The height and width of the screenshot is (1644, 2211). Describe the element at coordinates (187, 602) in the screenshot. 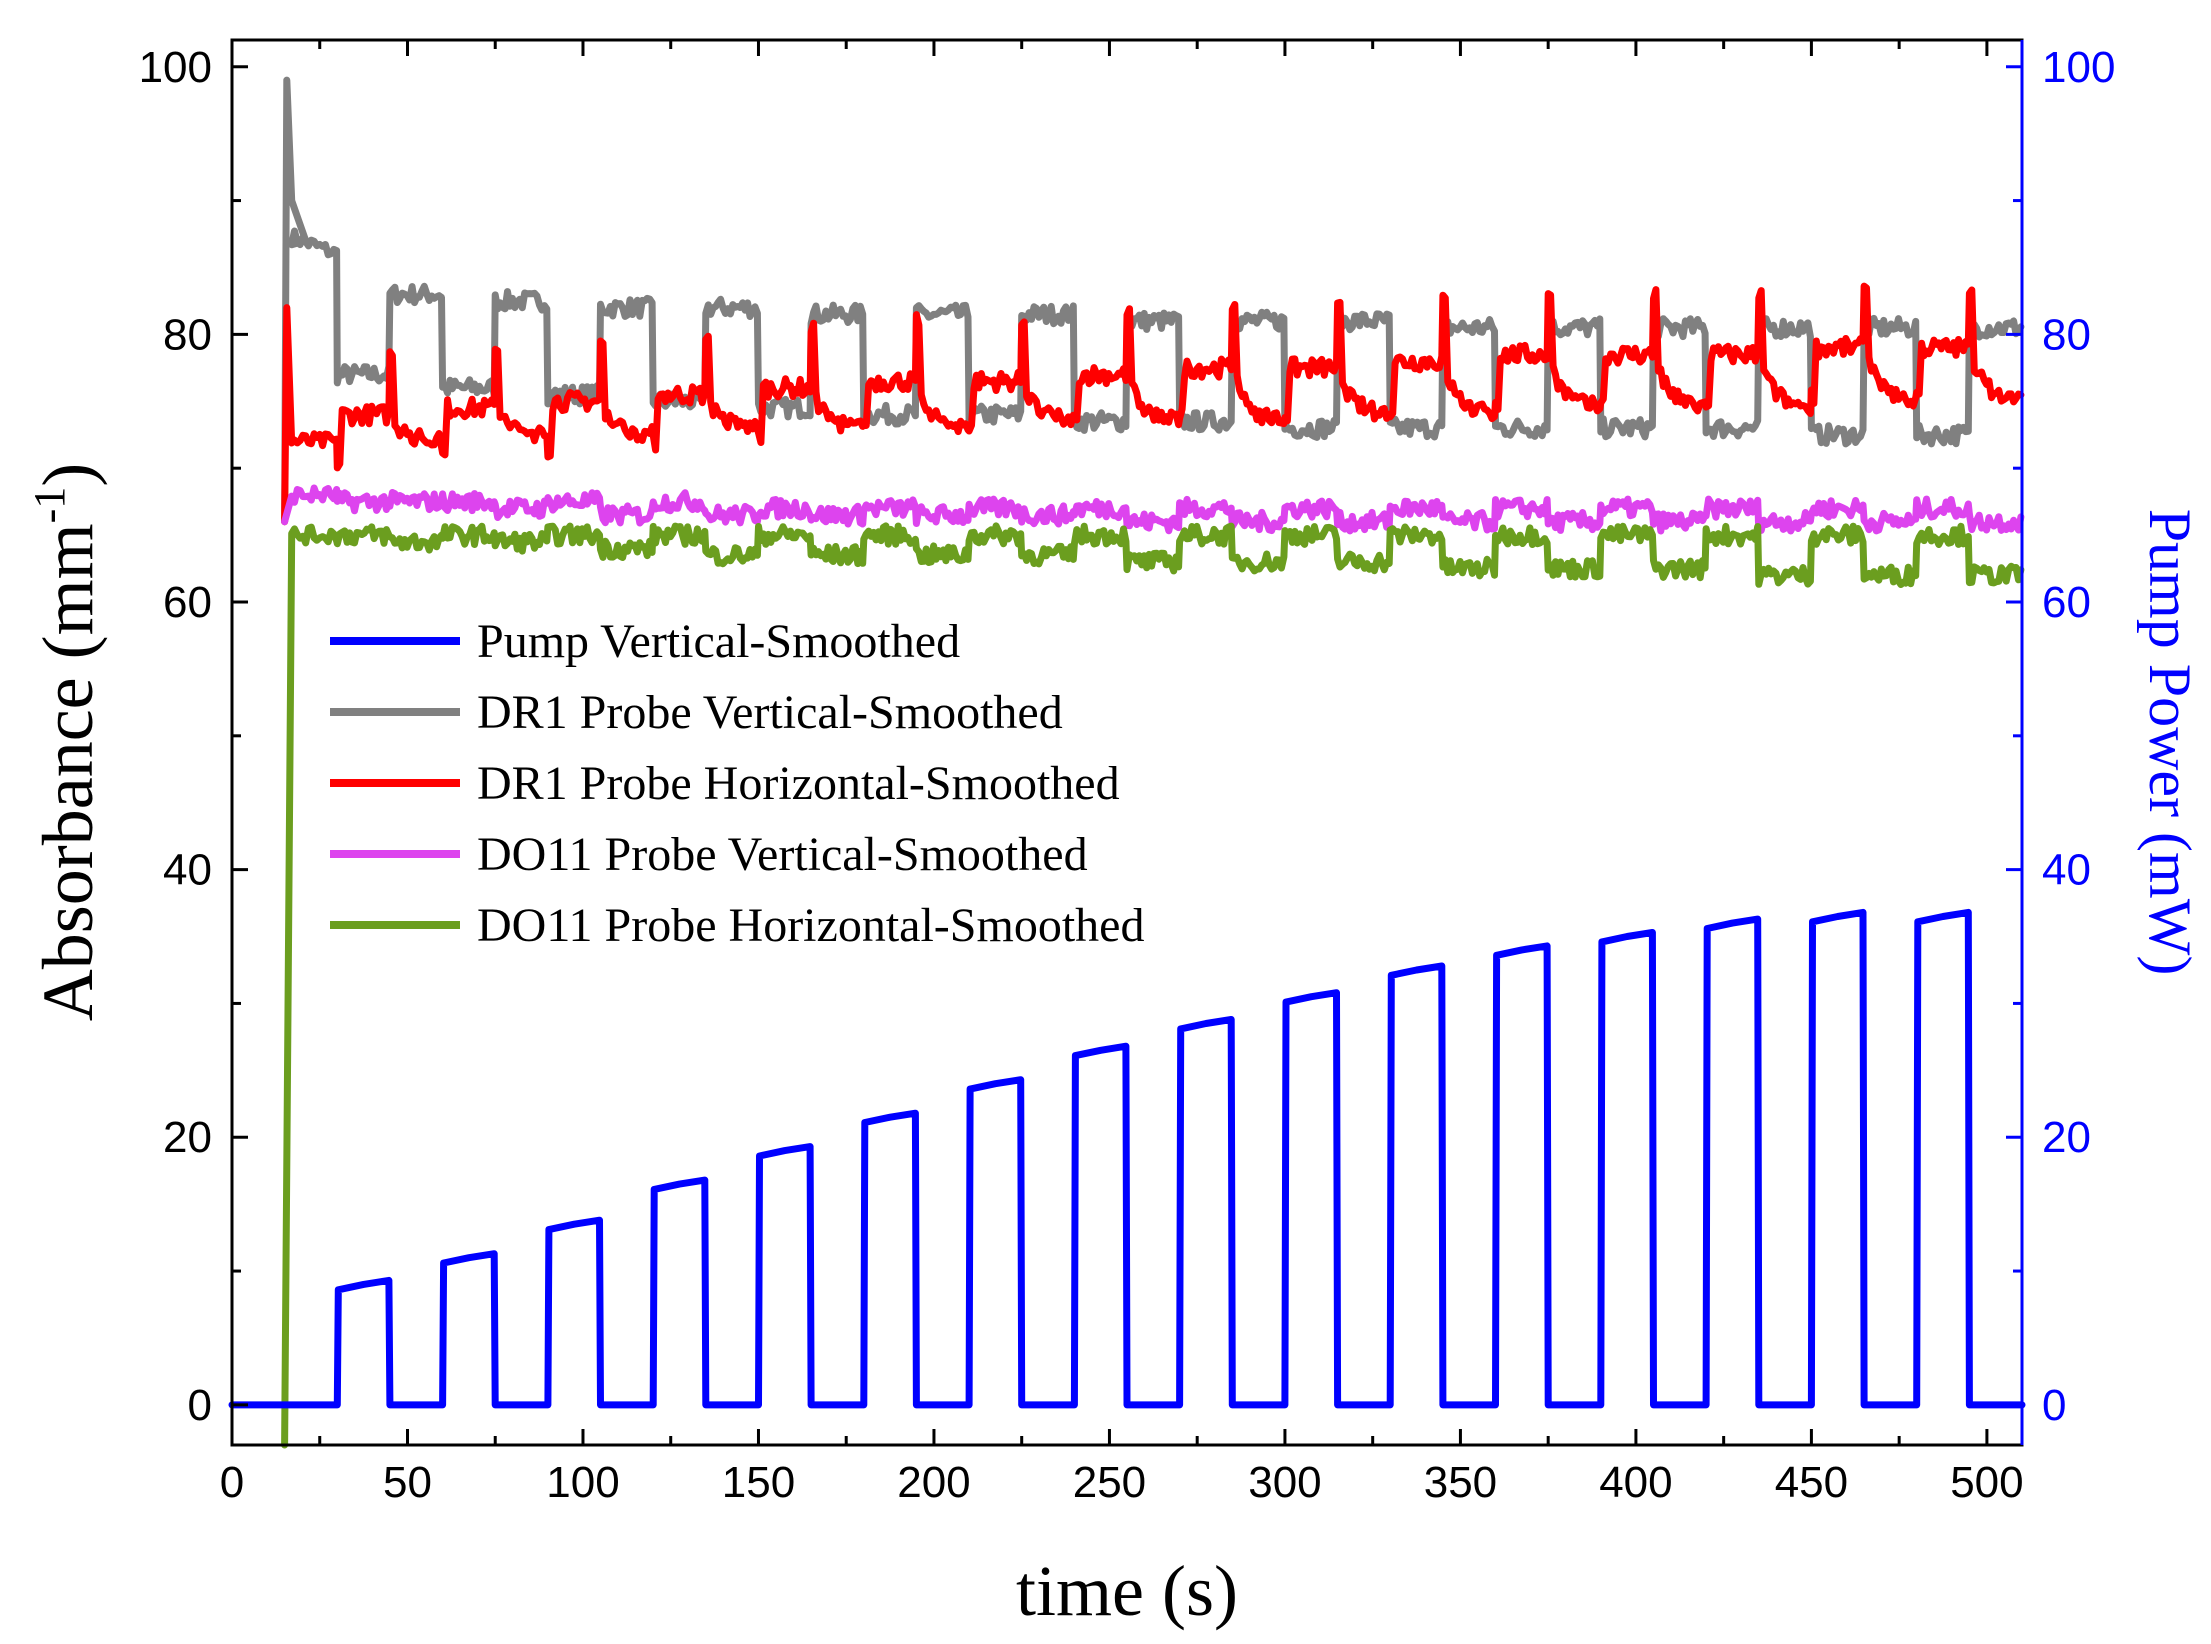

I see `y-tick-label: 60` at that location.